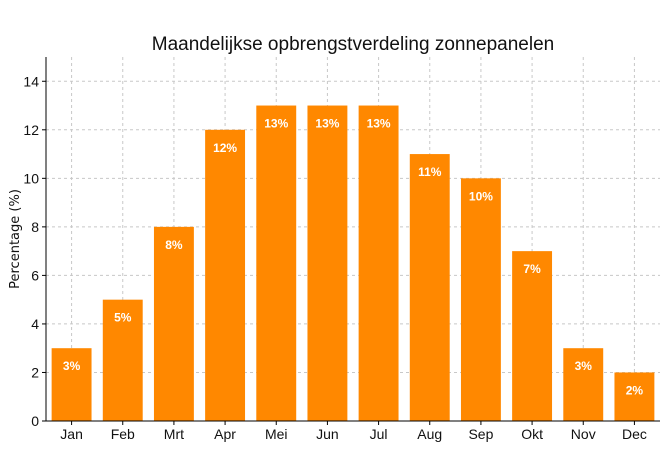 The height and width of the screenshot is (467, 668). I want to click on x-tick-label: Okt, so click(532, 434).